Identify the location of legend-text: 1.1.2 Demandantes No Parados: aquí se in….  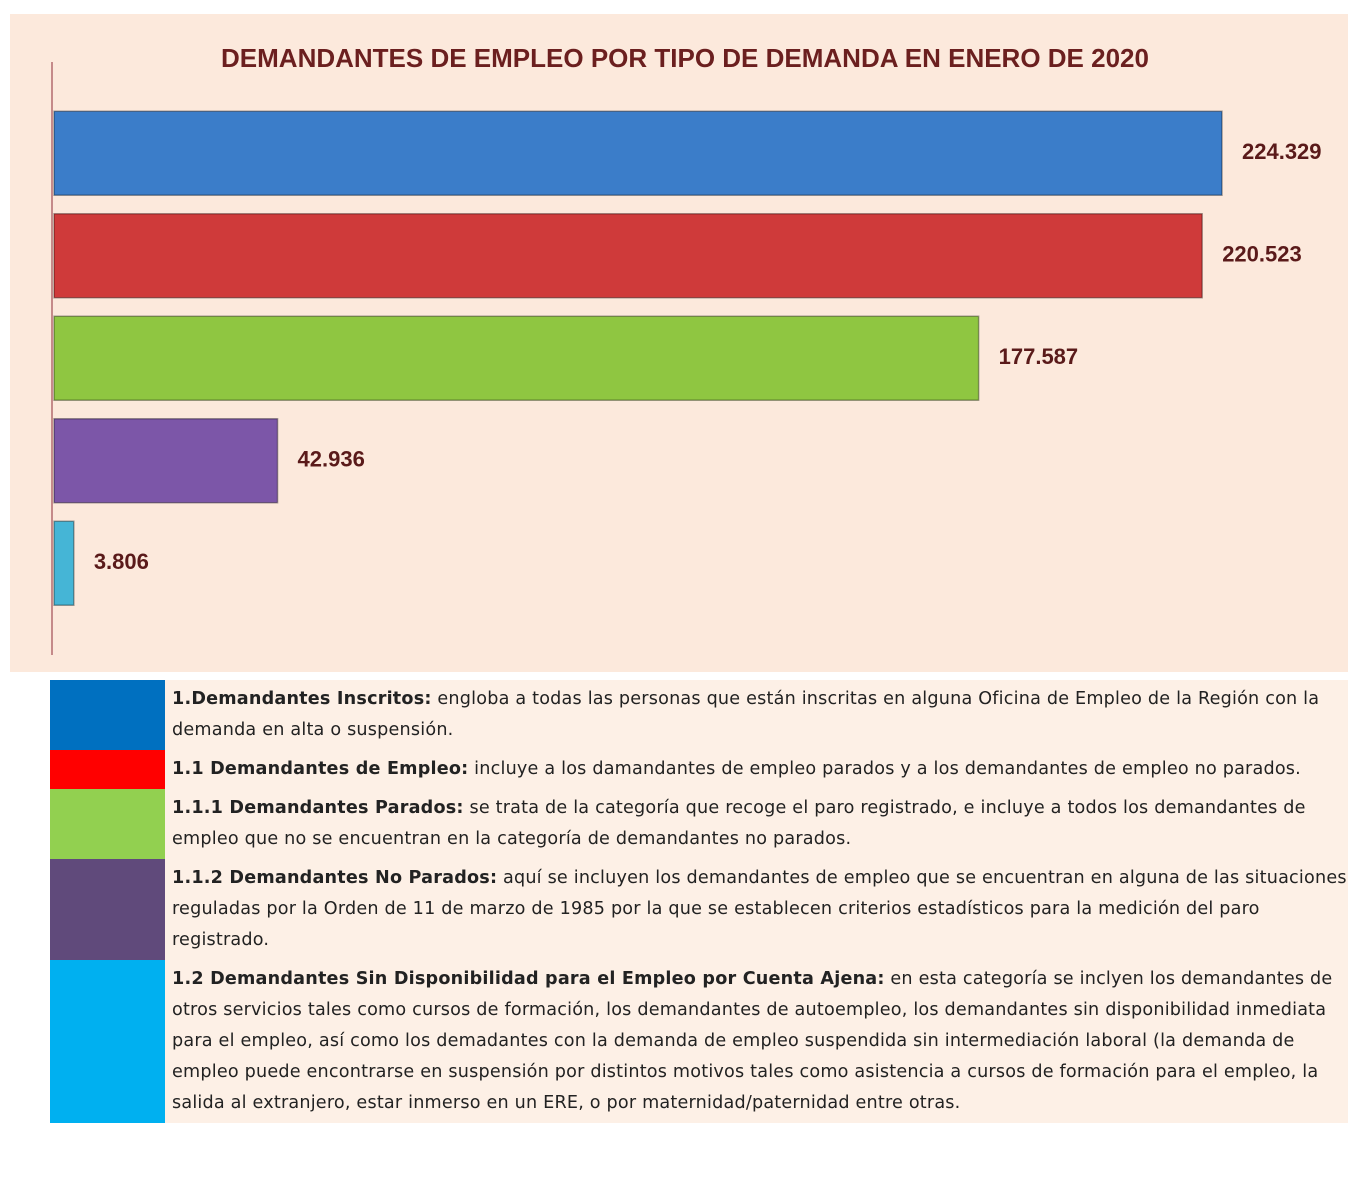
(756, 909).